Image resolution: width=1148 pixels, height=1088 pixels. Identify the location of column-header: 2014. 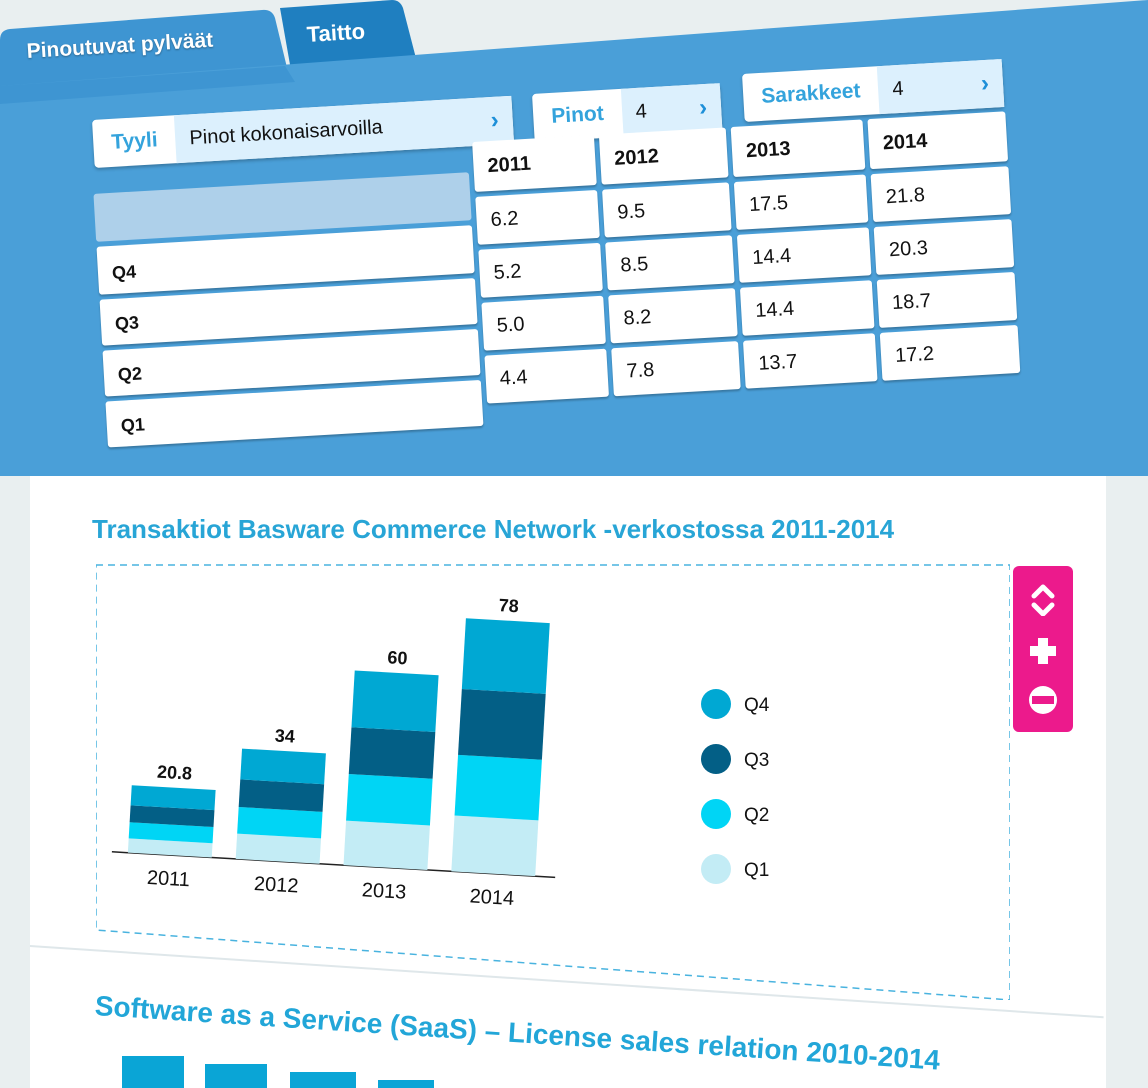
(938, 140).